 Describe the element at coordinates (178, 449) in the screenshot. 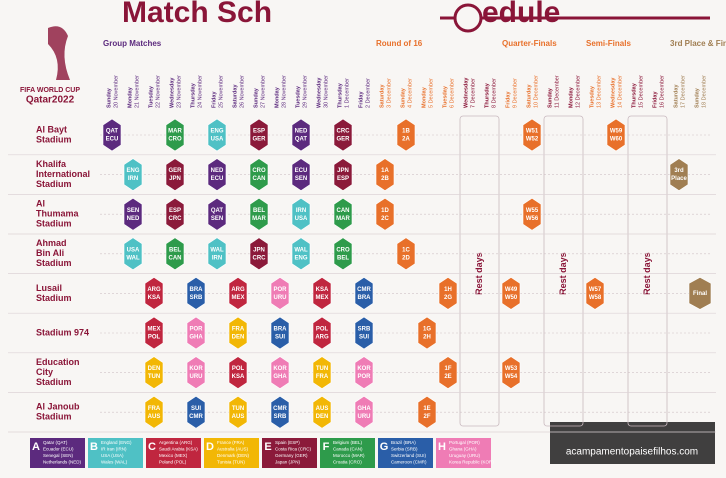

I see `group-team: Saudi Arabia (KSA)` at that location.